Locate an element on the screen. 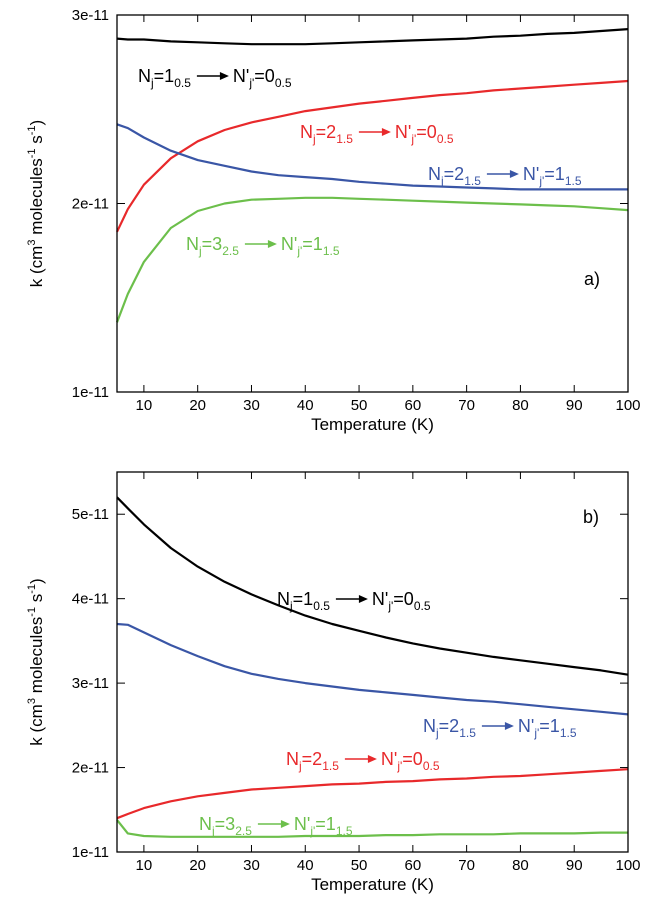 The width and height of the screenshot is (649, 906). x-tick-label: 70 is located at coordinates (466, 405).